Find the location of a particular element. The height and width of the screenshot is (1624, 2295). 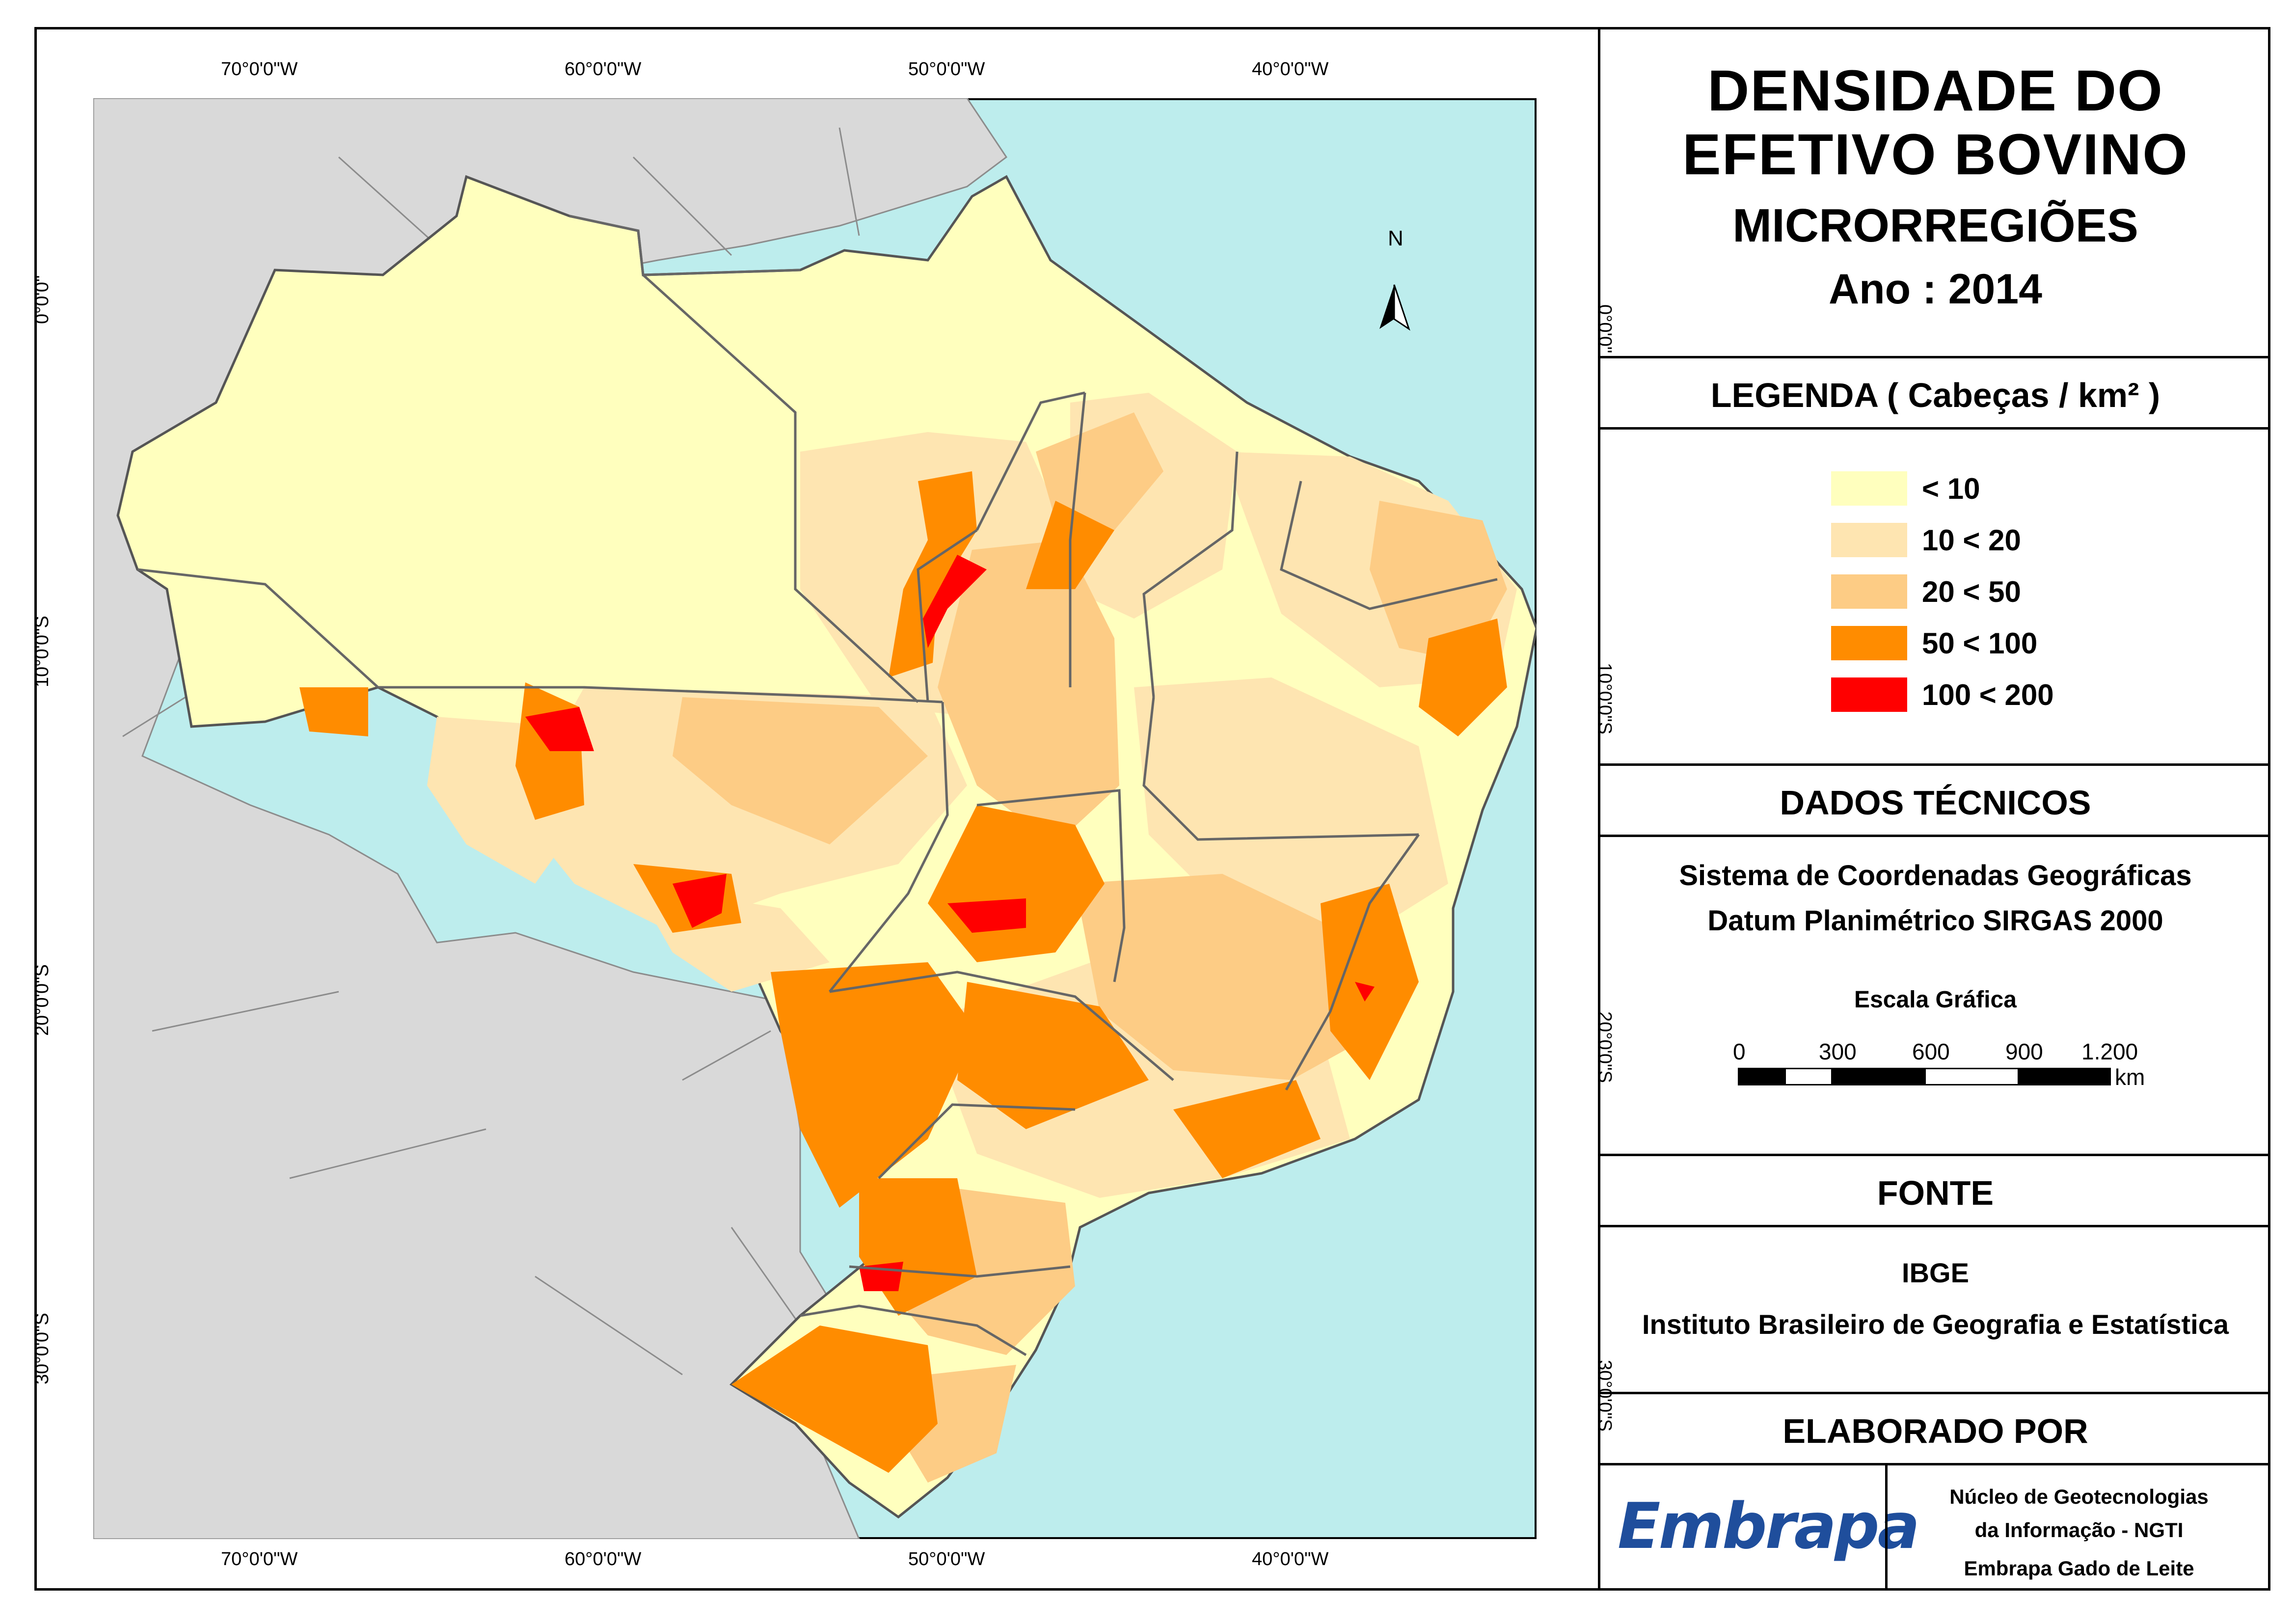

coord-left-20s: 20°0'0"S is located at coordinates (42, 1000).